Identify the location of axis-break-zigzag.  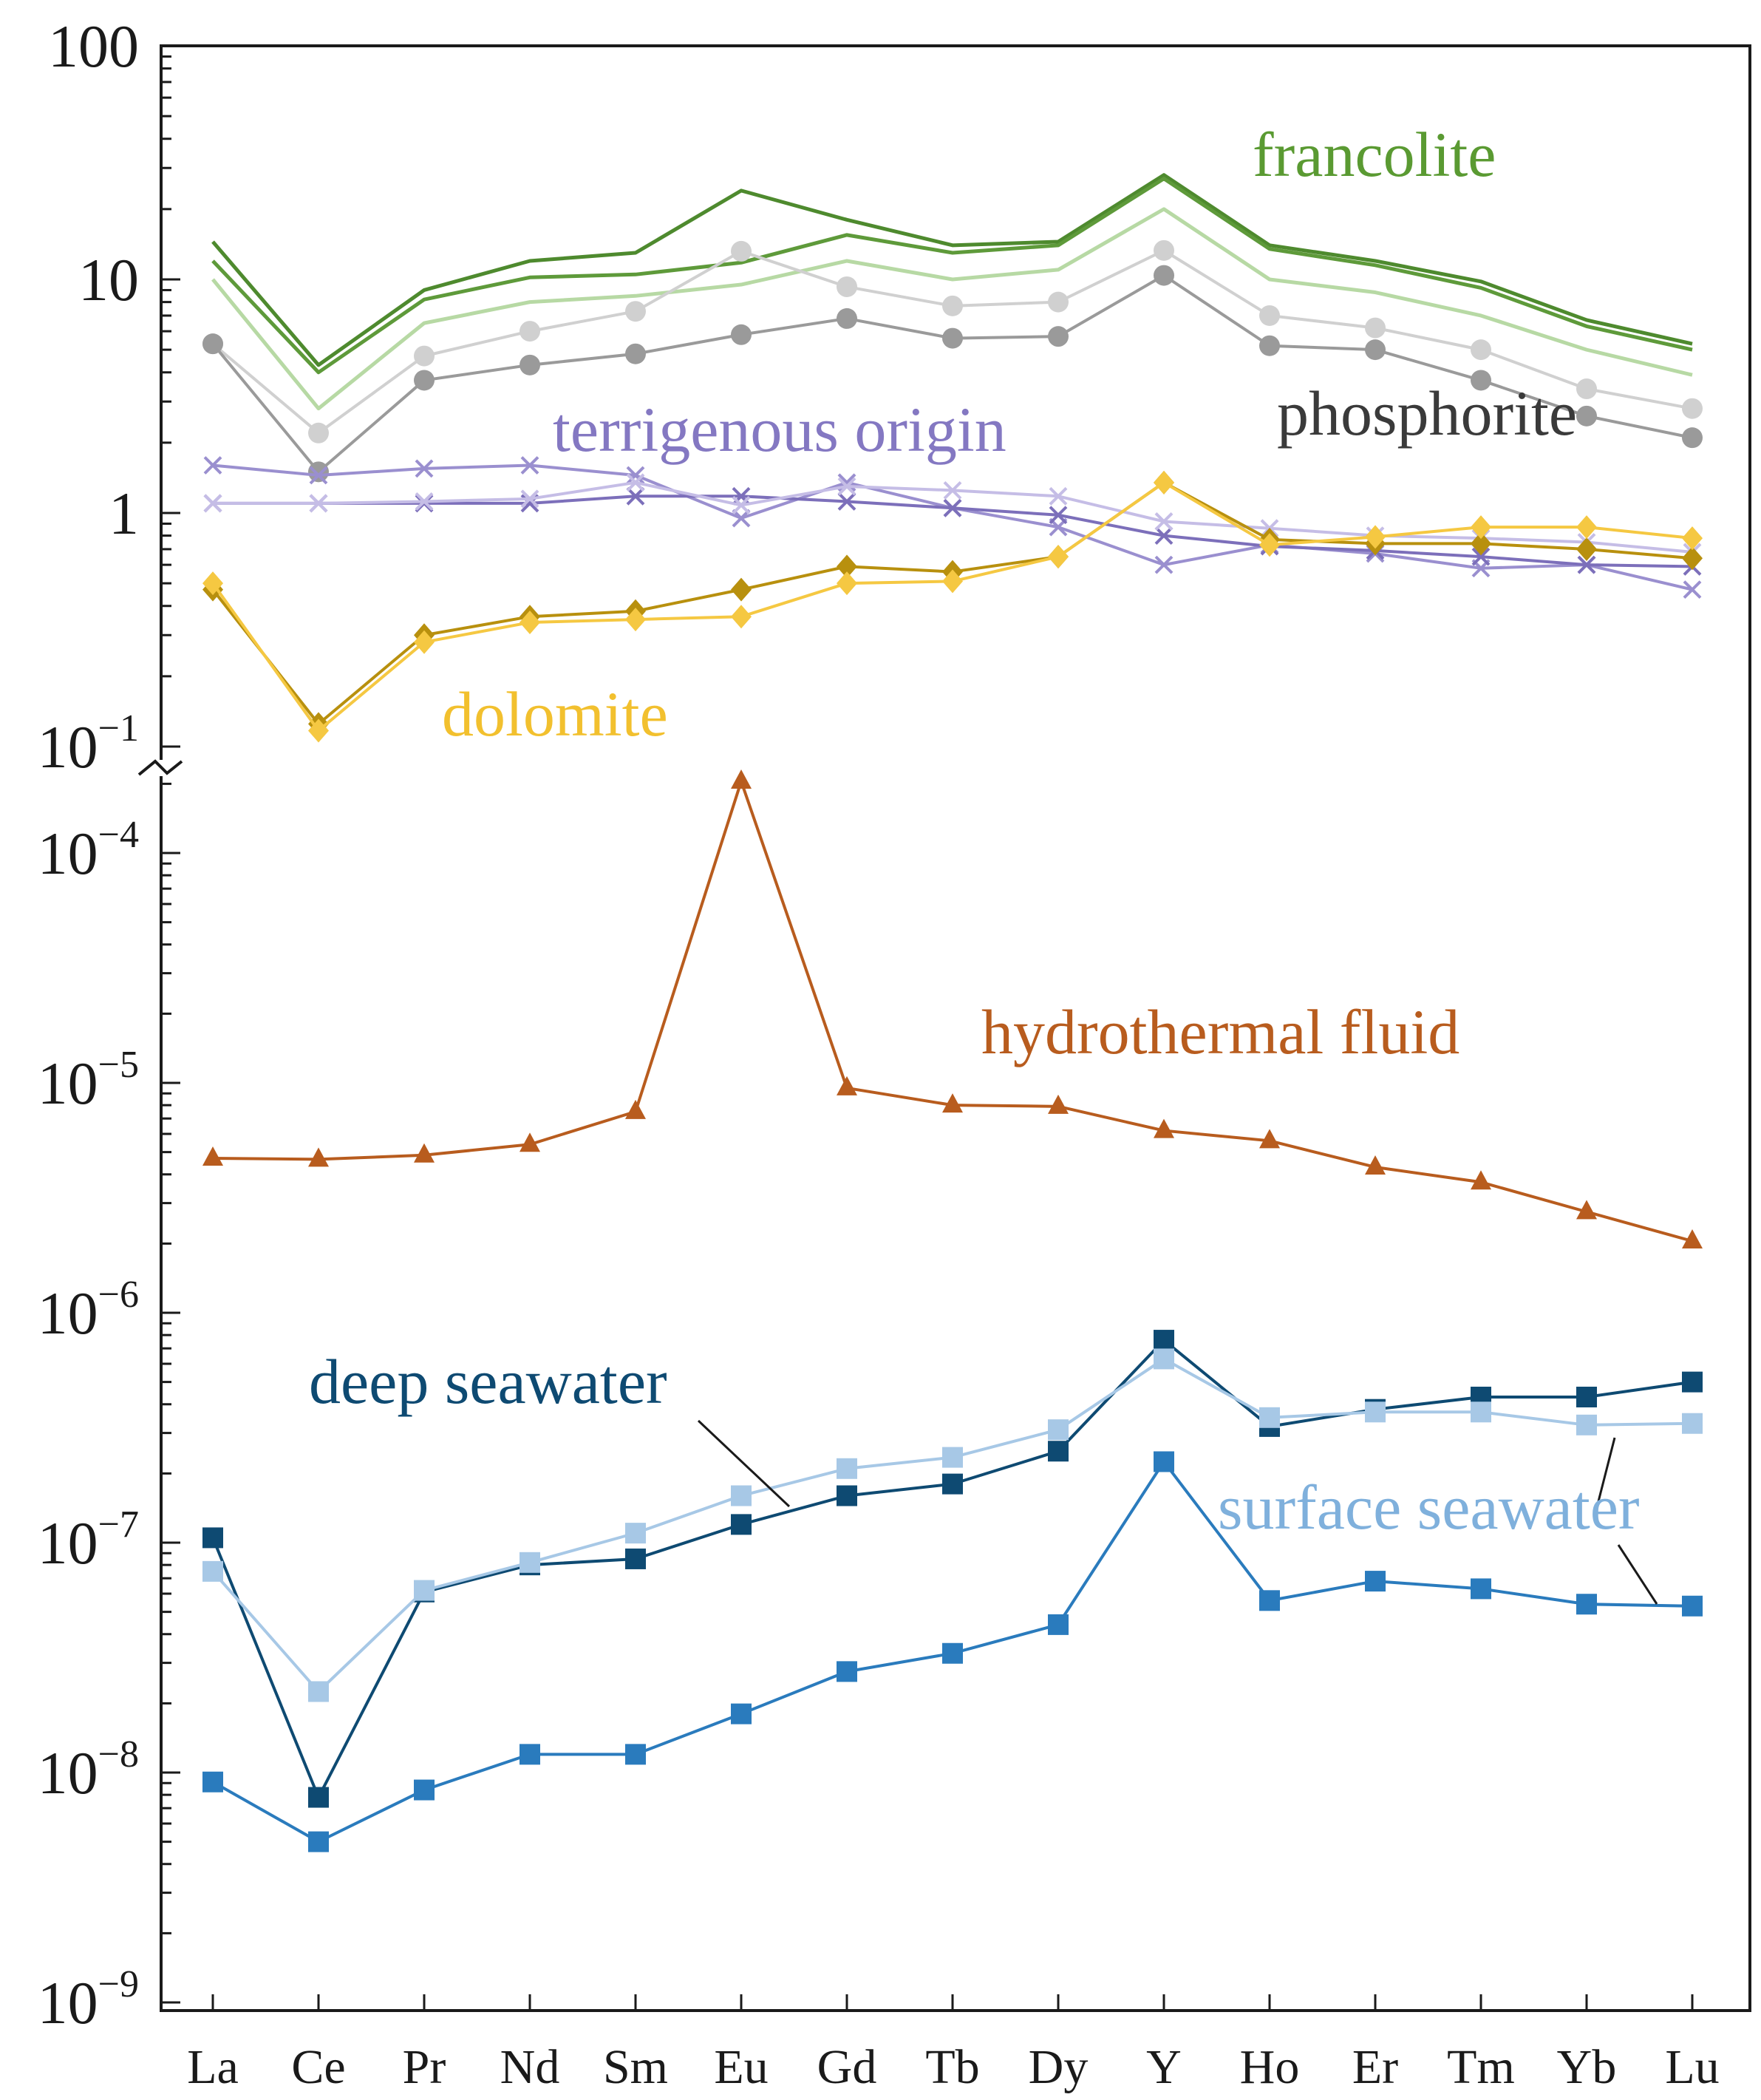
(160, 767).